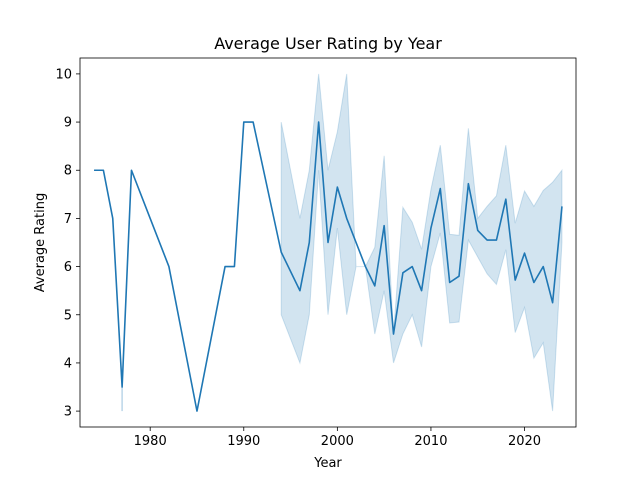  What do you see at coordinates (68, 315) in the screenshot?
I see `y-tick-label: 5` at bounding box center [68, 315].